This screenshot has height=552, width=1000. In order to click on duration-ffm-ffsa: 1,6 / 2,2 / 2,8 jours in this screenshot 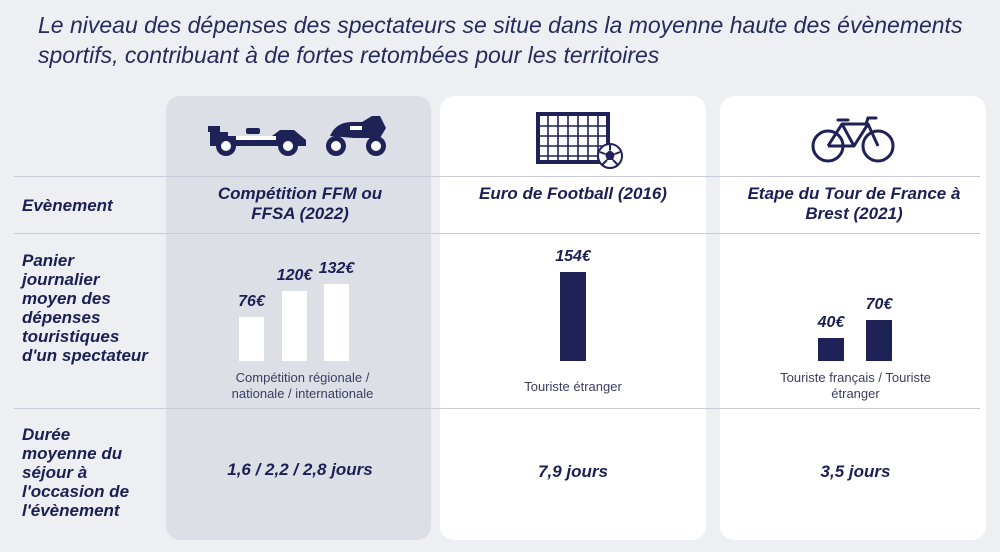, I will do `click(300, 469)`.